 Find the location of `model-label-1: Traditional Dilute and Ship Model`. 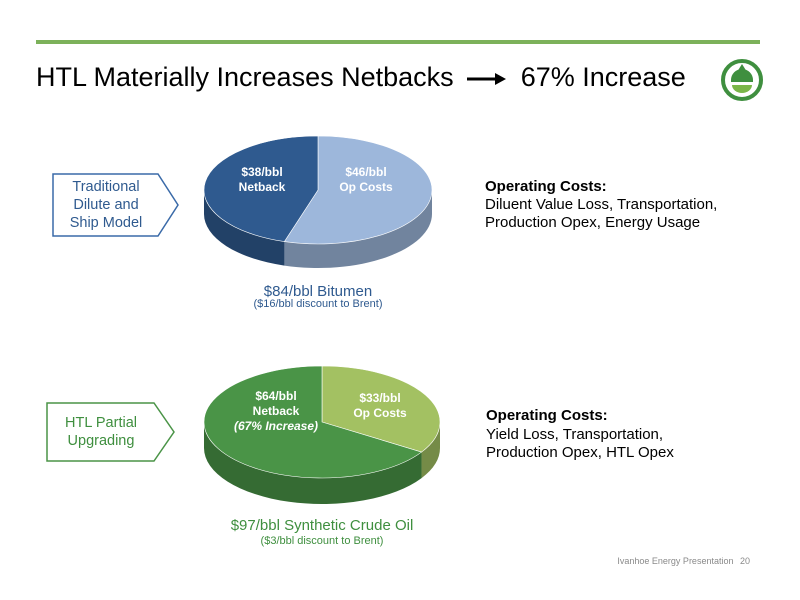

model-label-1: Traditional Dilute and Ship Model is located at coordinates (106, 205).